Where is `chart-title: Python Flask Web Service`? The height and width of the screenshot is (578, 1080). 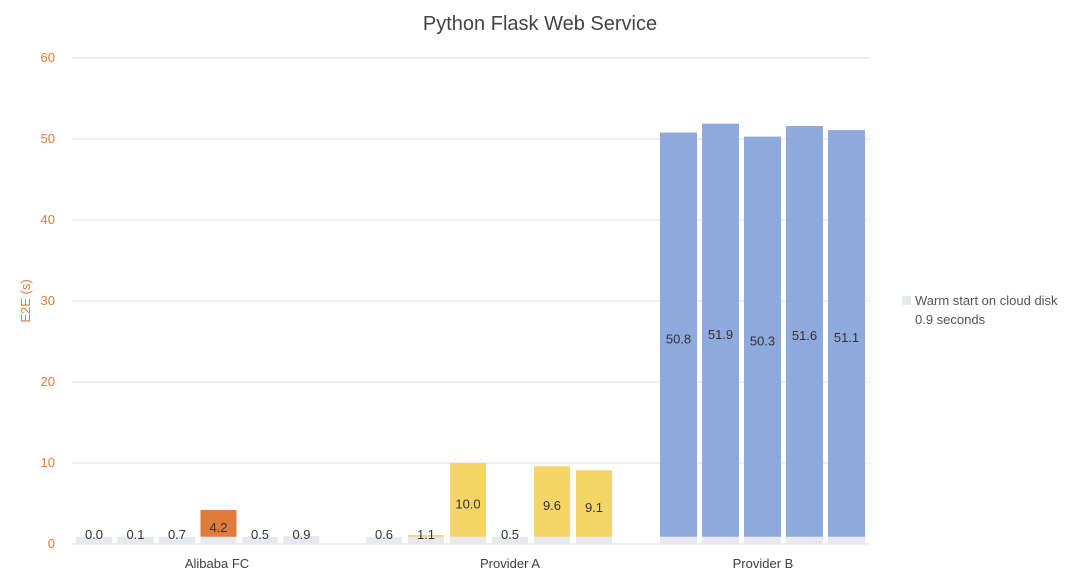 chart-title: Python Flask Web Service is located at coordinates (540, 24).